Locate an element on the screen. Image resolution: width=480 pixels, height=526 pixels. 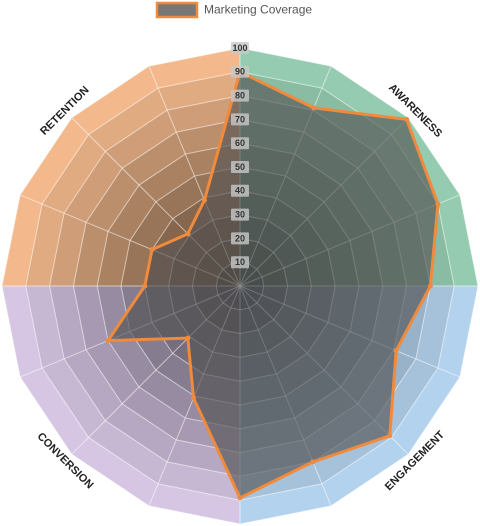
tick-label-group: 80 is located at coordinates (240, 95).